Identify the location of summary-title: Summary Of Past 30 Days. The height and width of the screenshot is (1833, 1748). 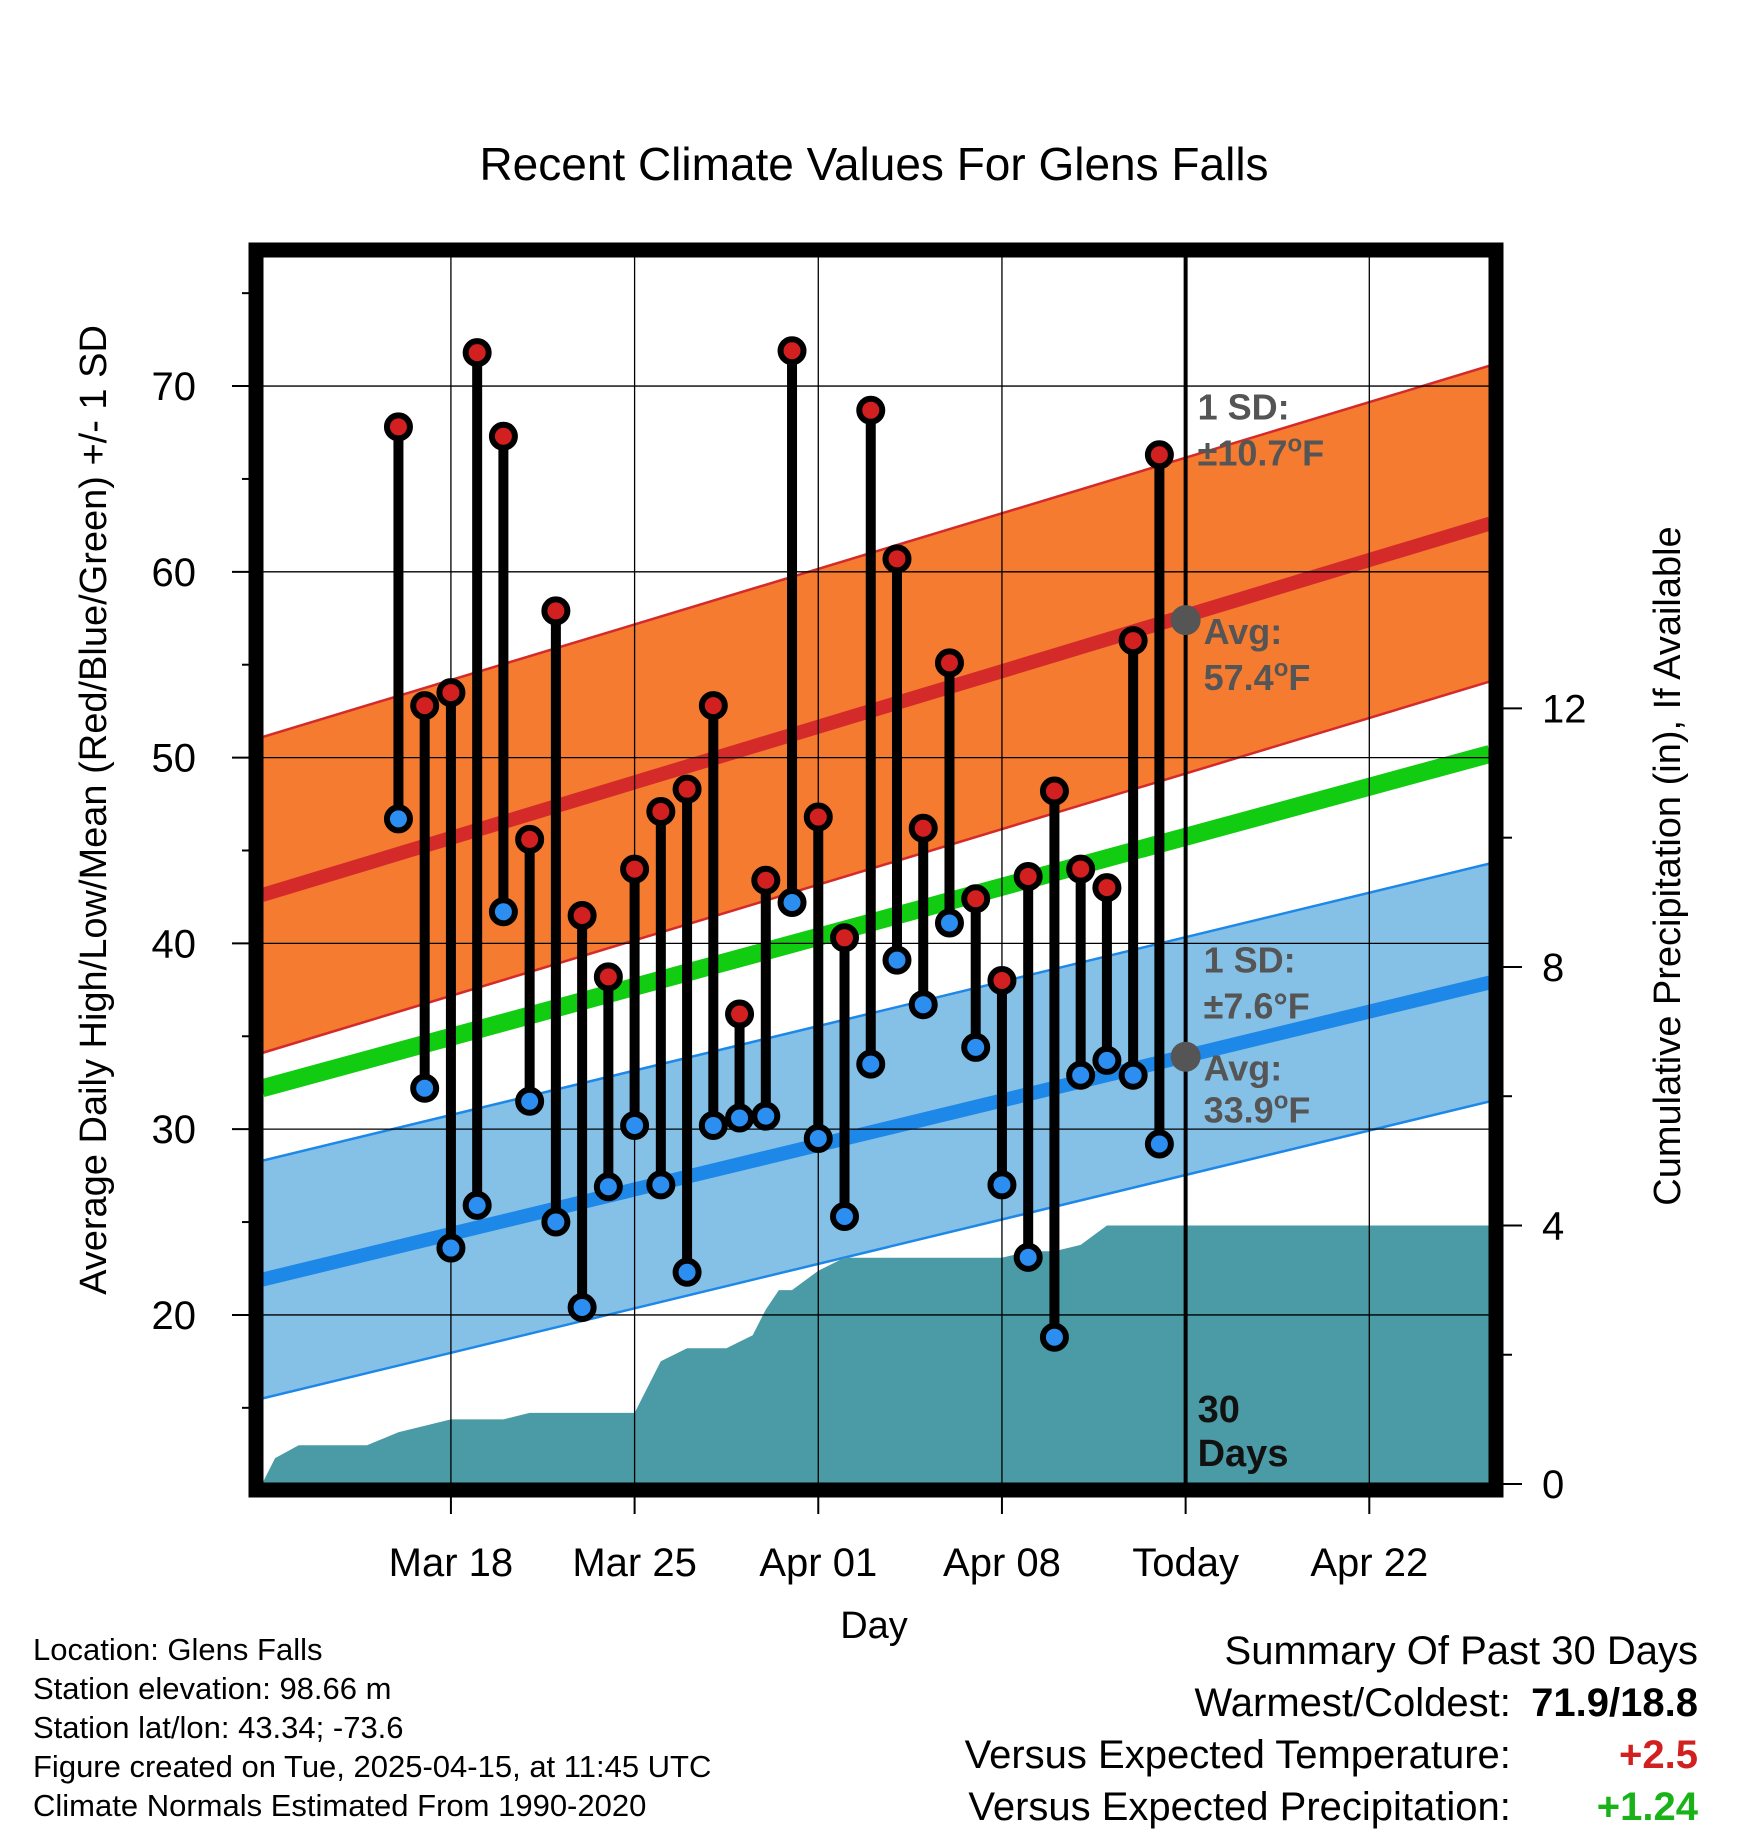
(1461, 1651).